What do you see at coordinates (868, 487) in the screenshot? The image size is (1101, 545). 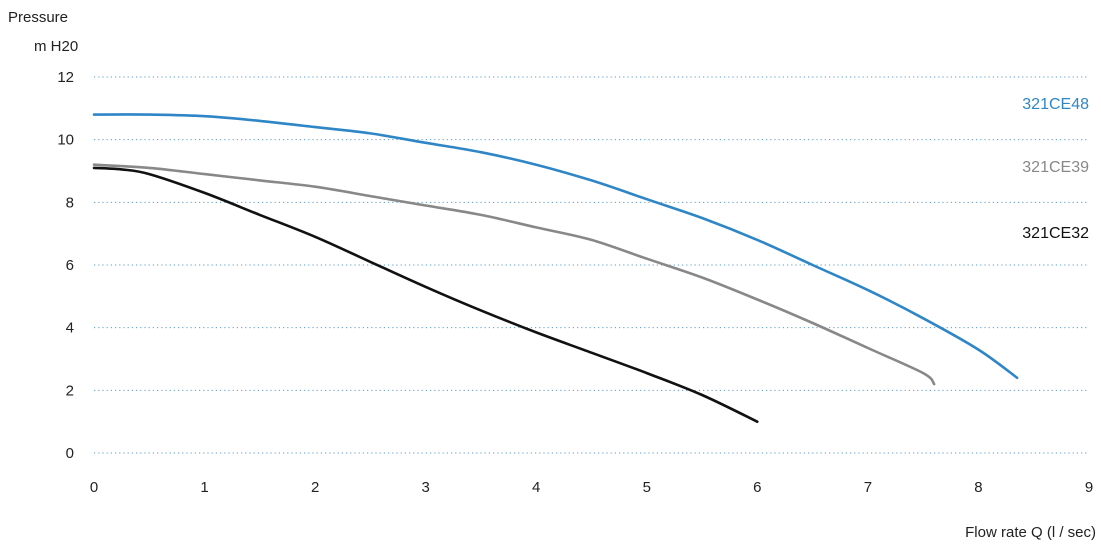 I see `x-tick-label: 7` at bounding box center [868, 487].